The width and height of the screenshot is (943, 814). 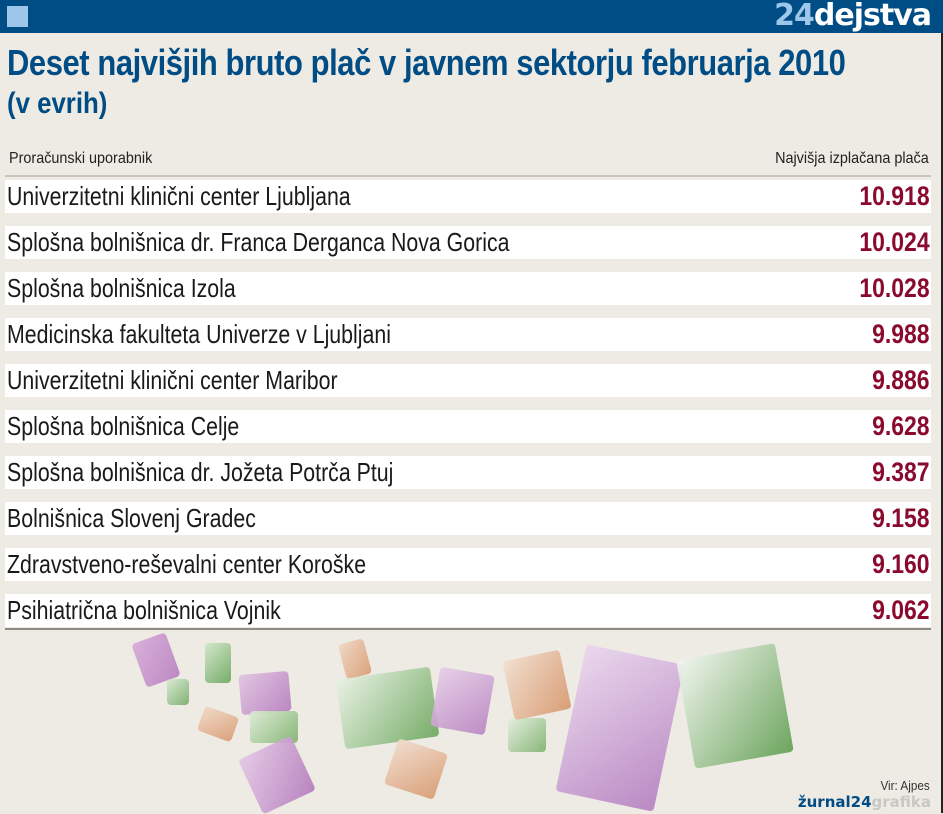 What do you see at coordinates (121, 288) in the screenshot?
I see `institution-name: Splošna bolnišnica Izola` at bounding box center [121, 288].